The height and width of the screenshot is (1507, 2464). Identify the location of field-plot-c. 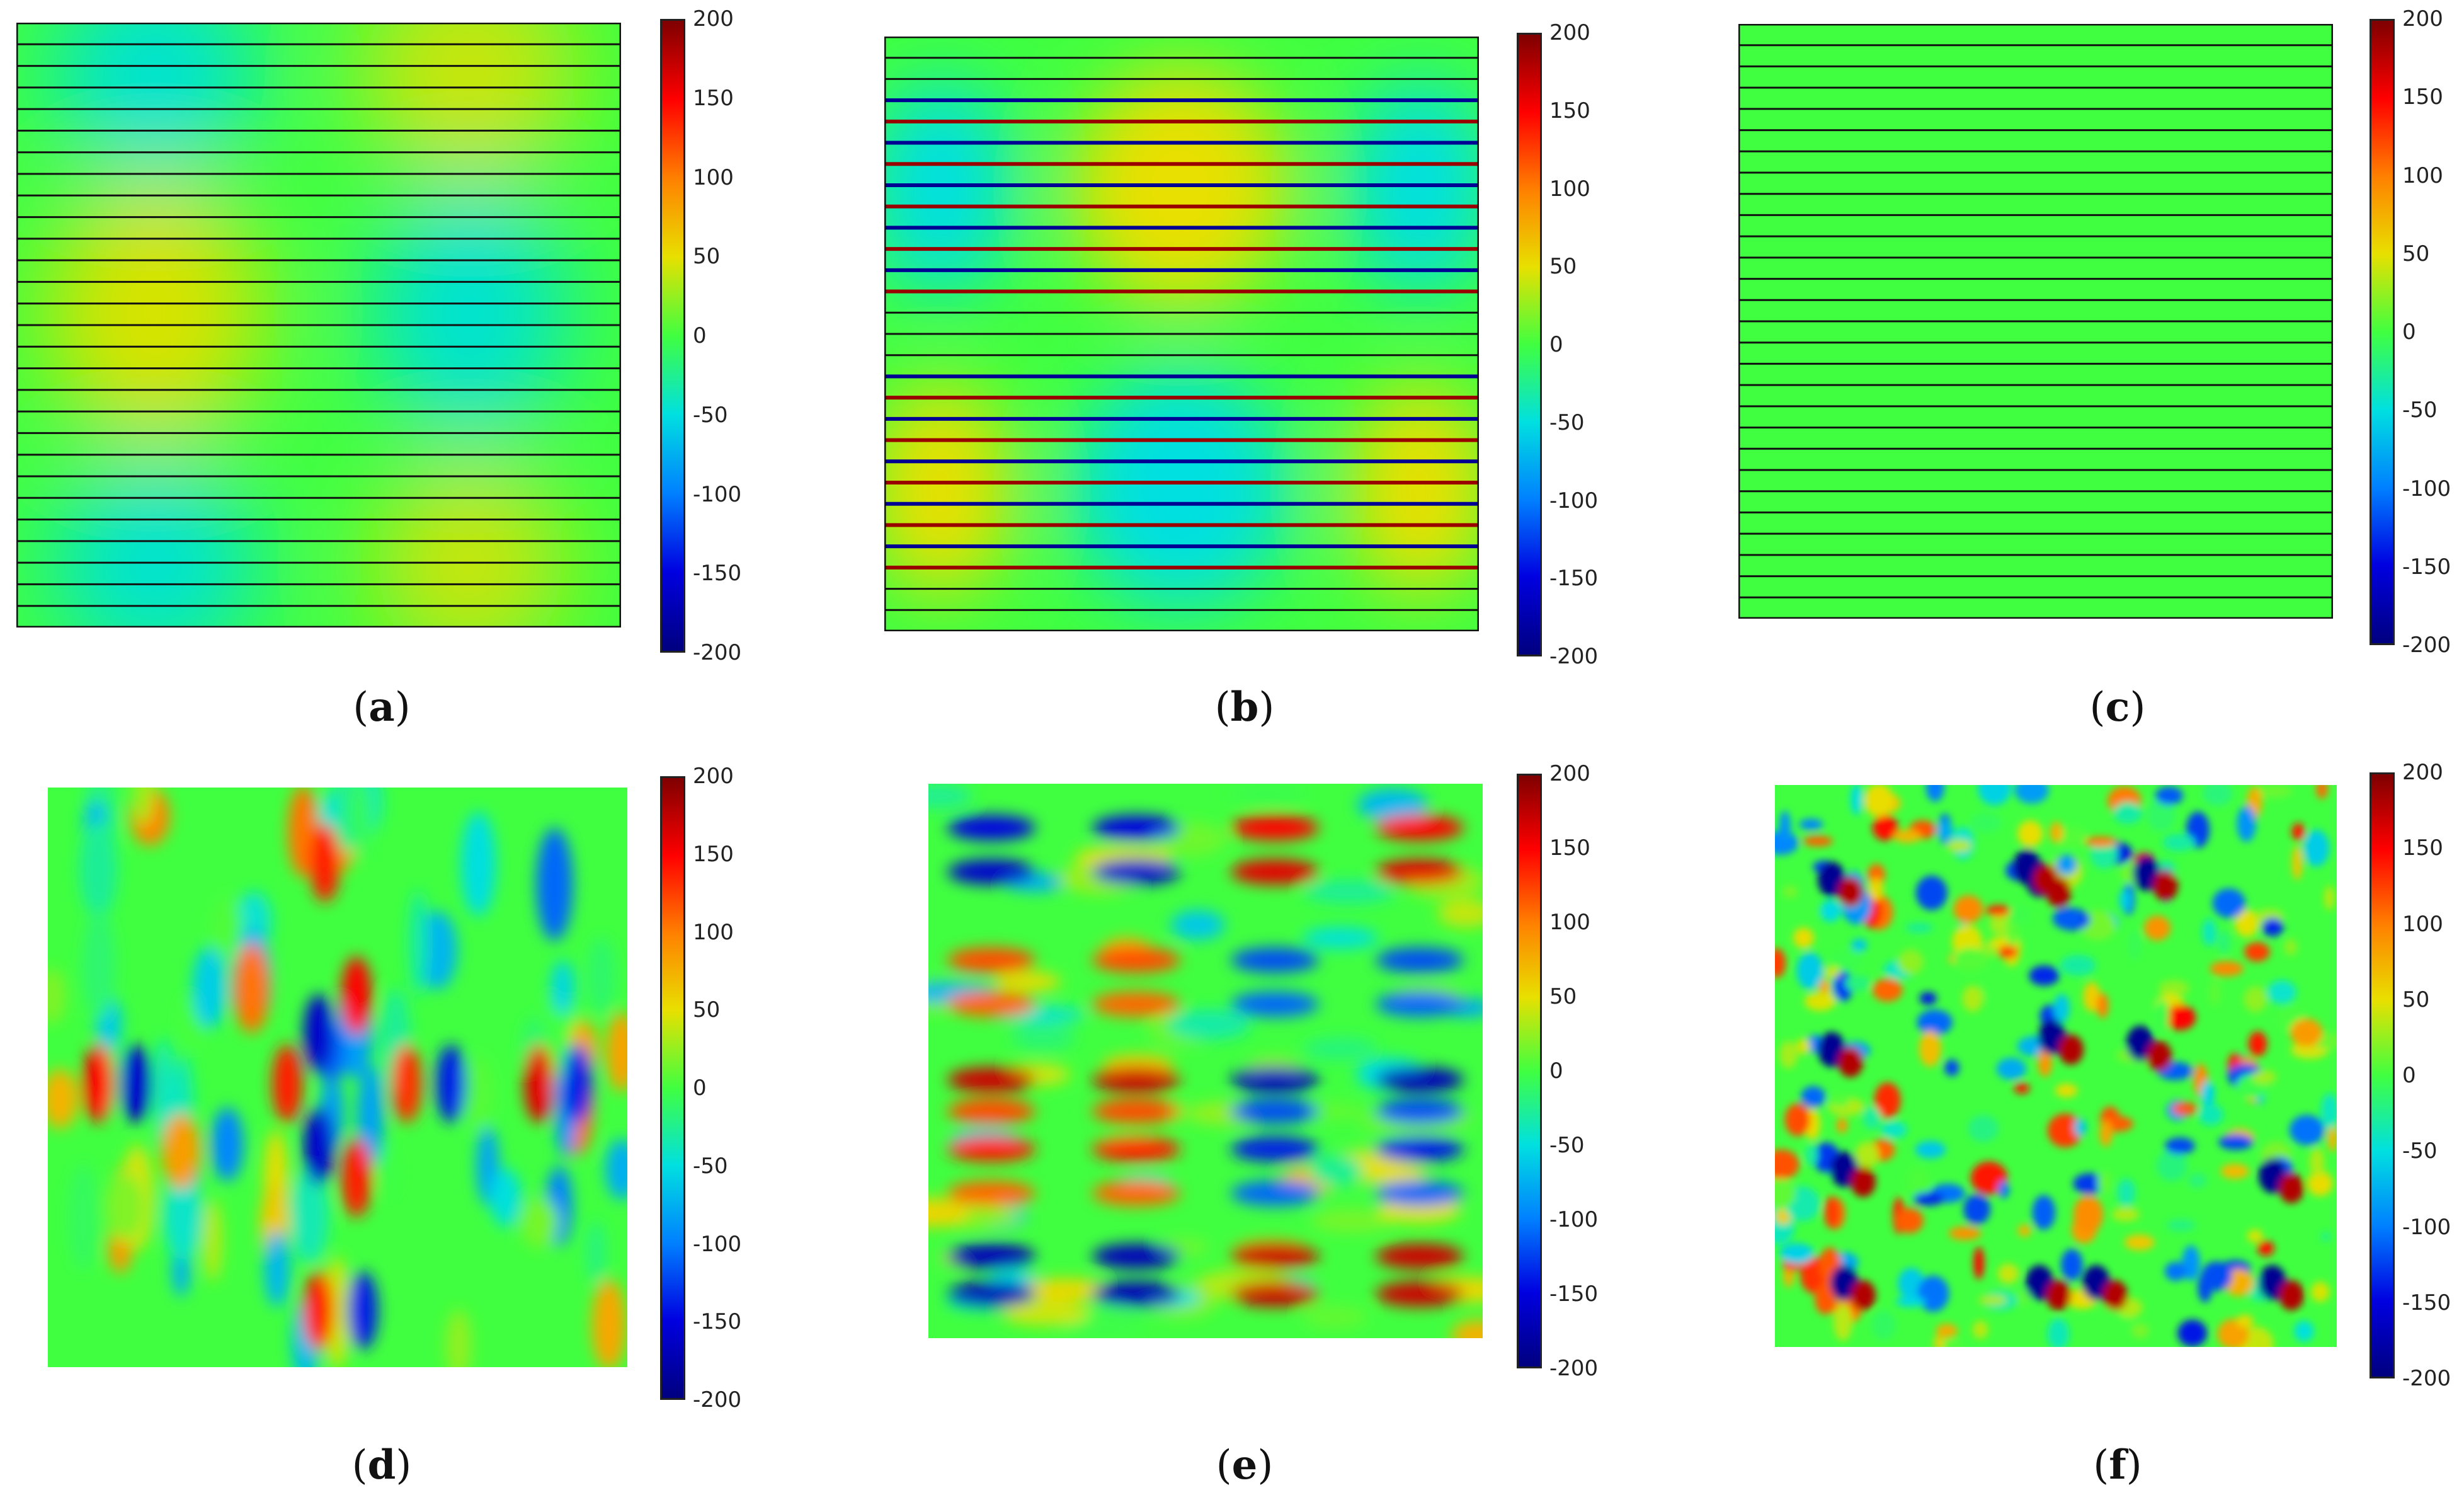
(2035, 321).